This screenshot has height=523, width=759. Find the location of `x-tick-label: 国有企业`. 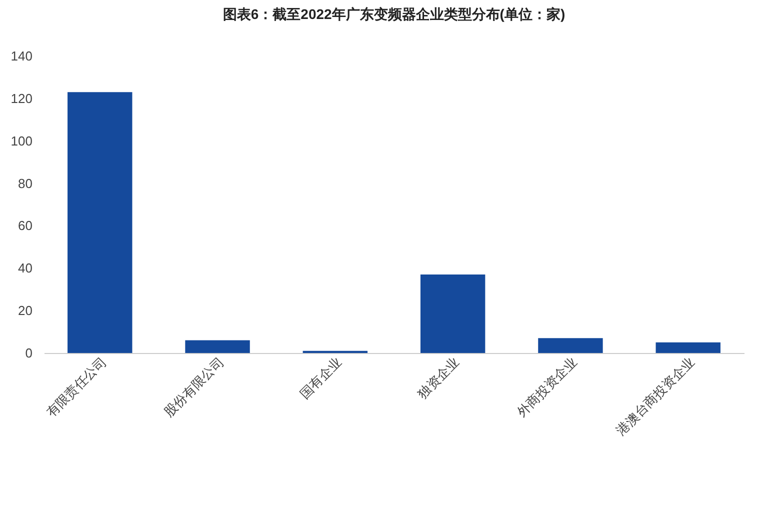

x-tick-label: 国有企业 is located at coordinates (320, 378).